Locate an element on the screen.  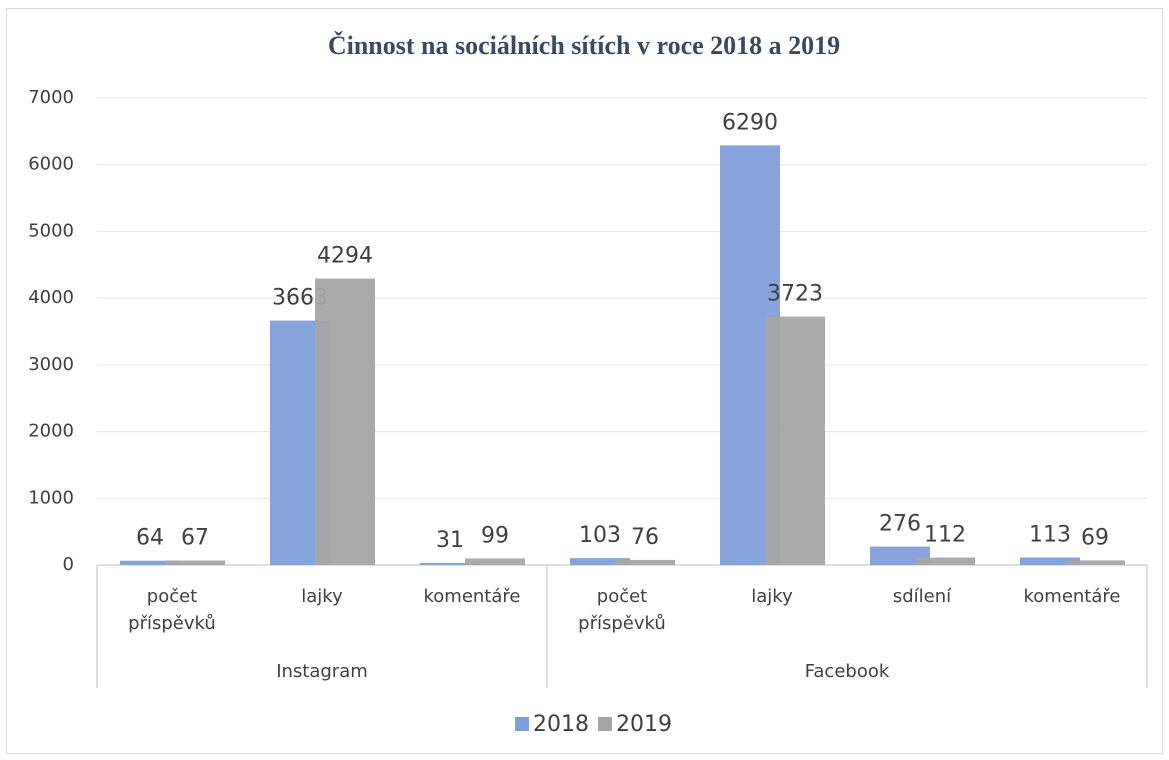
y-tick-label: 4000 is located at coordinates (51, 297).